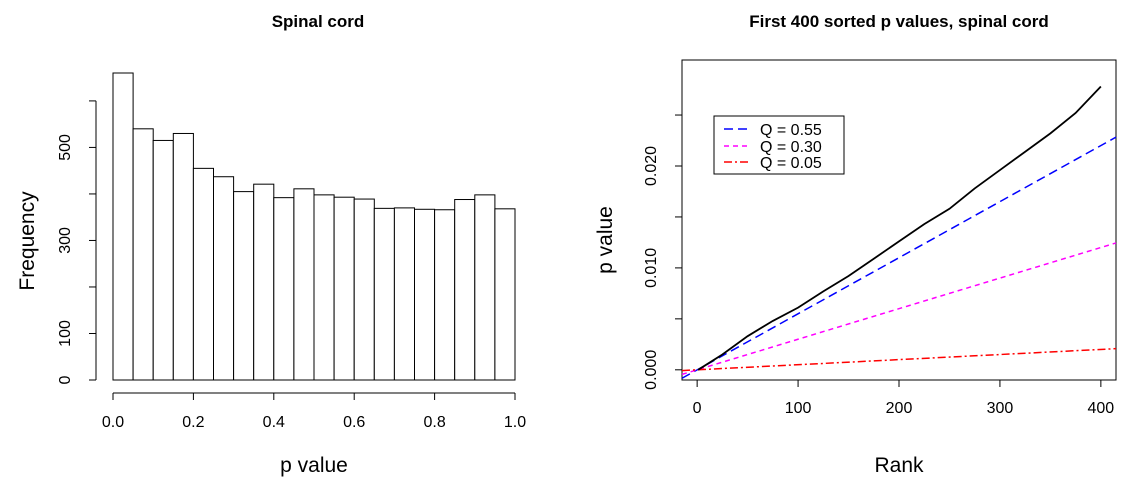 The image size is (1133, 483). Describe the element at coordinates (791, 147) in the screenshot. I see `legend-label-q030: Q = 0.30` at that location.